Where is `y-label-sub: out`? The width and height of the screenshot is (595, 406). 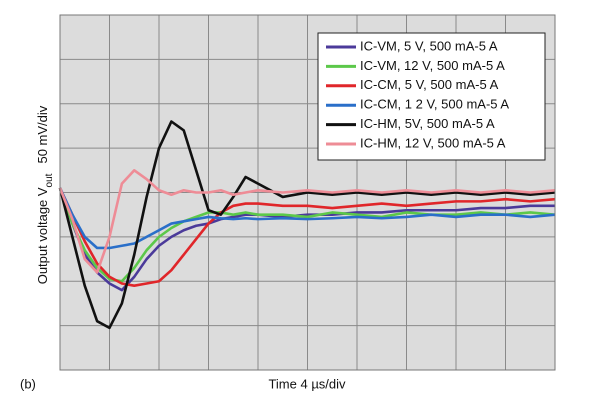
y-label-sub: out is located at coordinates (49, 180).